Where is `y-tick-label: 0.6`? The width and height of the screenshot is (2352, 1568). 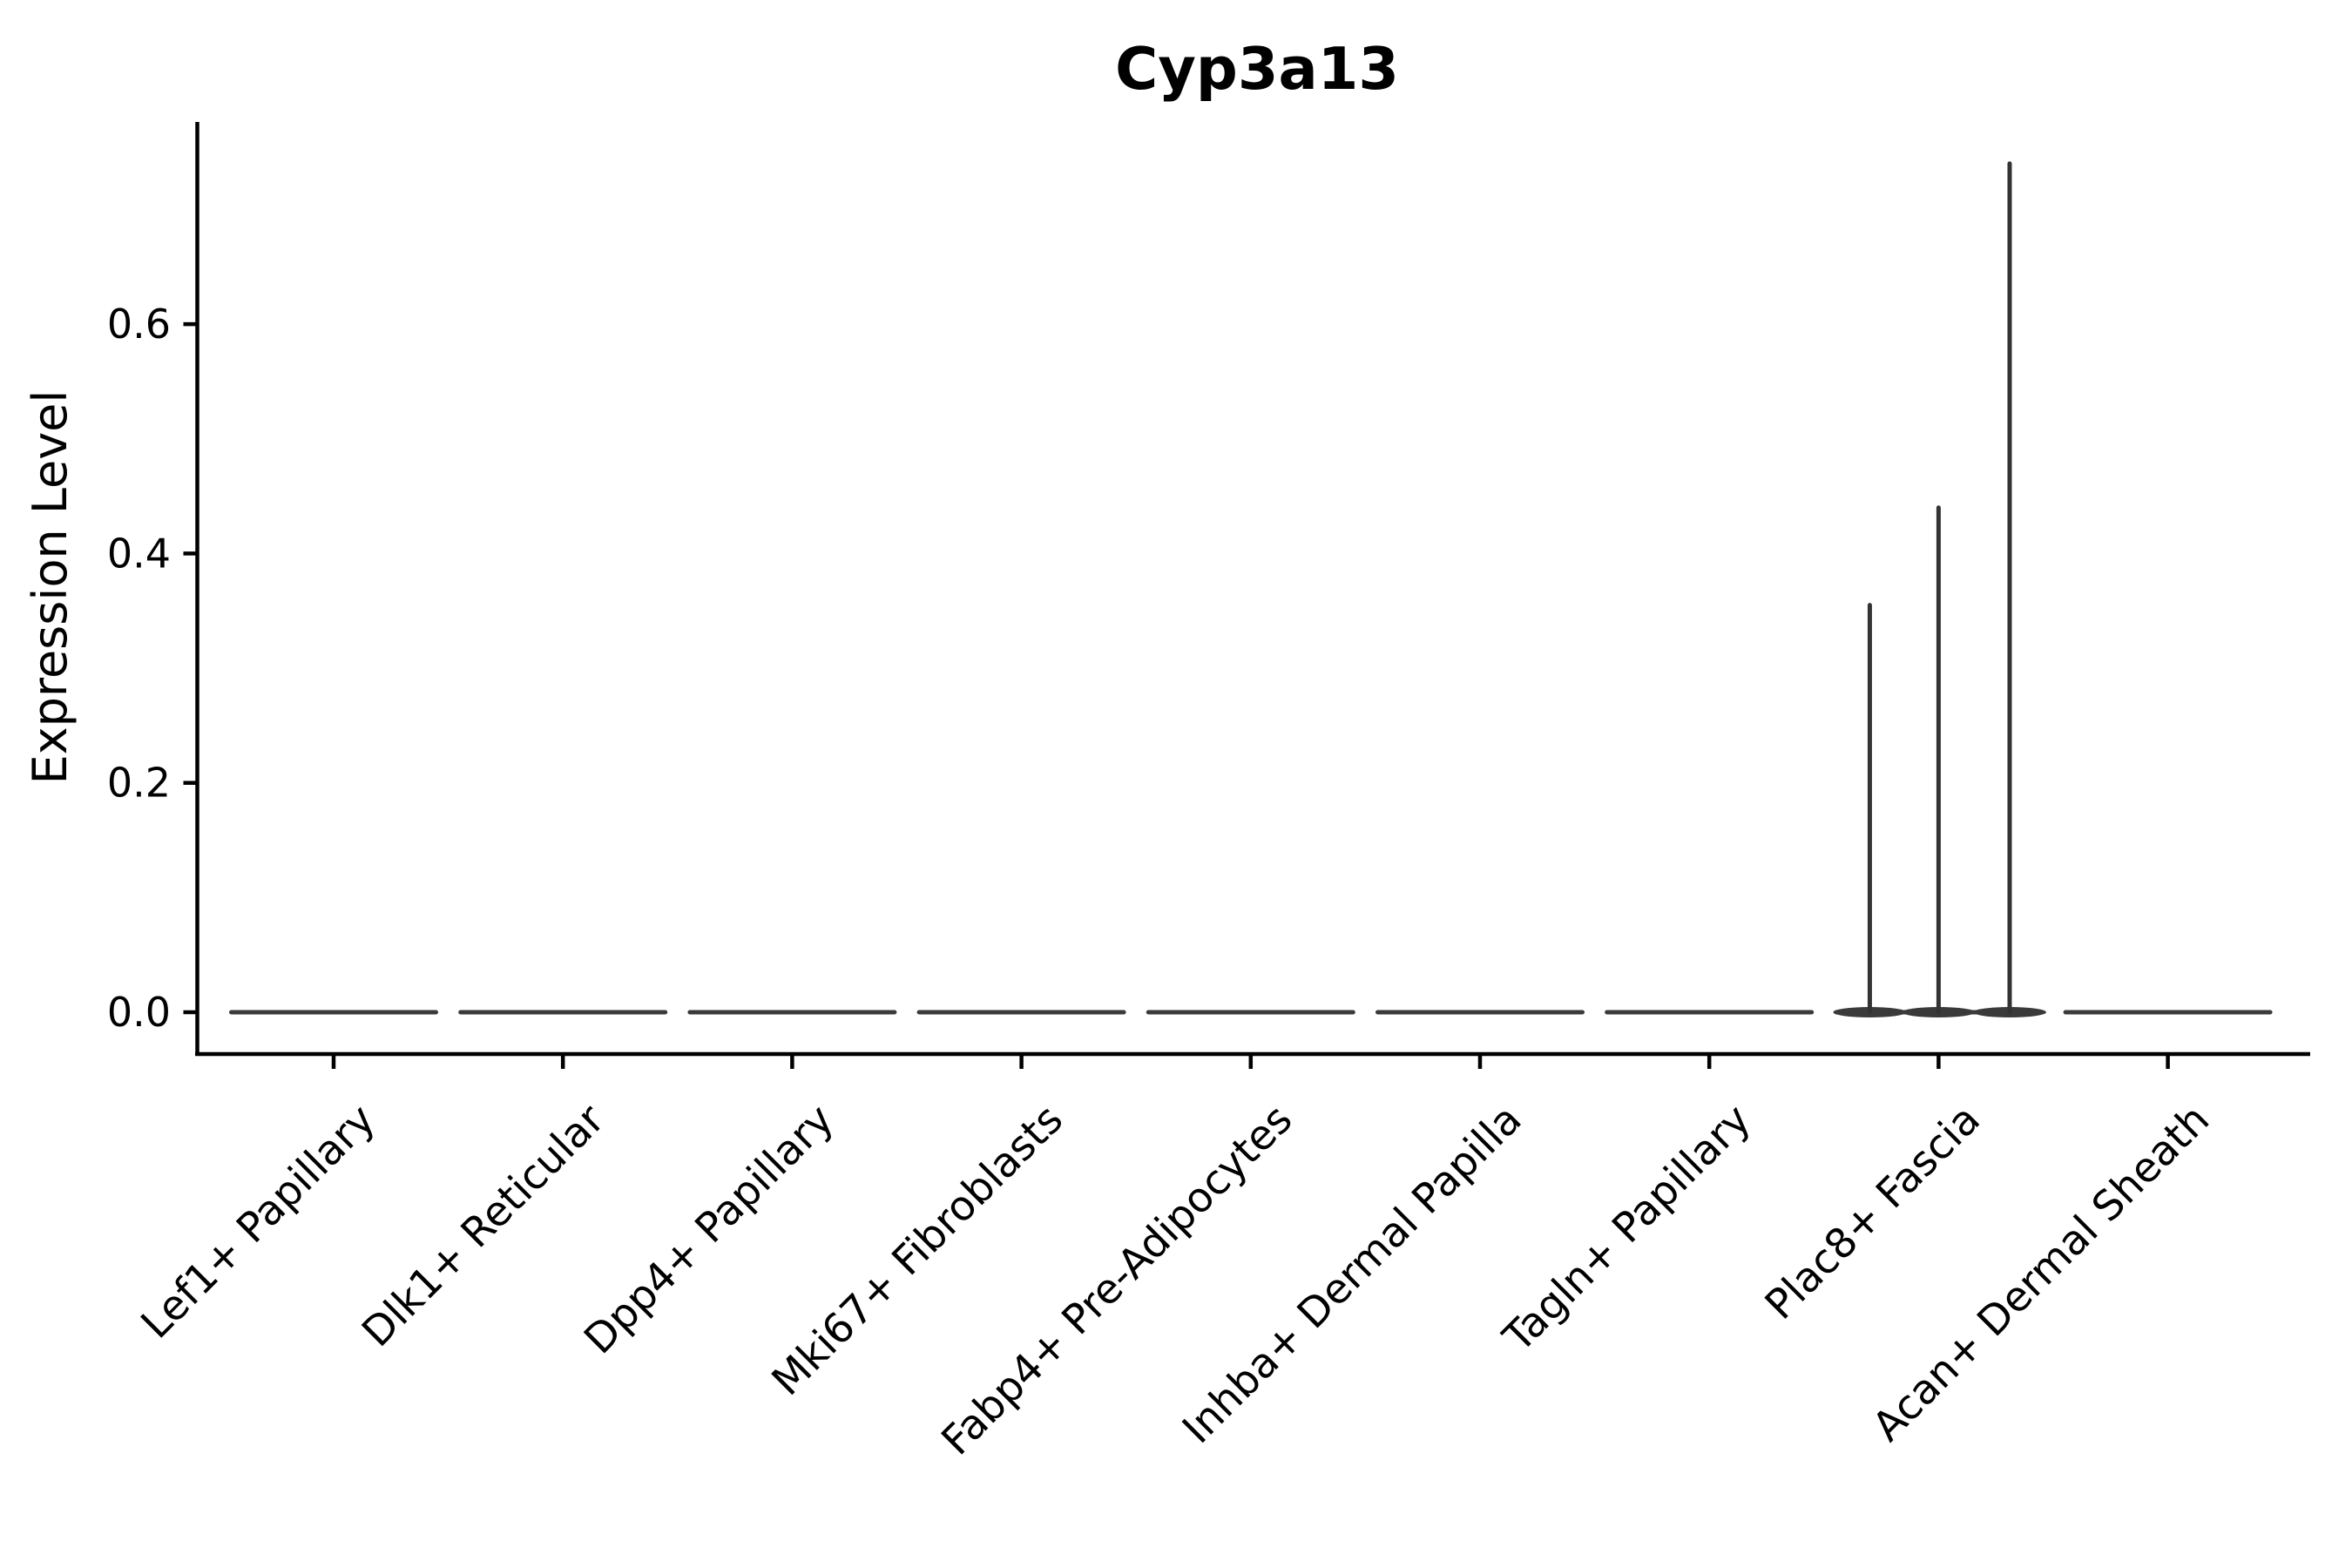
y-tick-label: 0.6 is located at coordinates (139, 324).